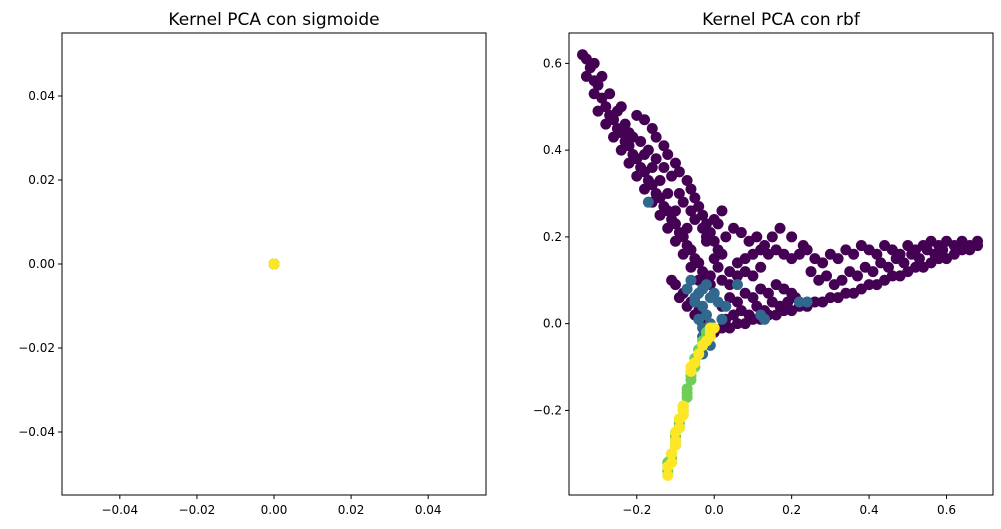  What do you see at coordinates (36, 432) in the screenshot?
I see `y-tick-label: −0.04` at bounding box center [36, 432].